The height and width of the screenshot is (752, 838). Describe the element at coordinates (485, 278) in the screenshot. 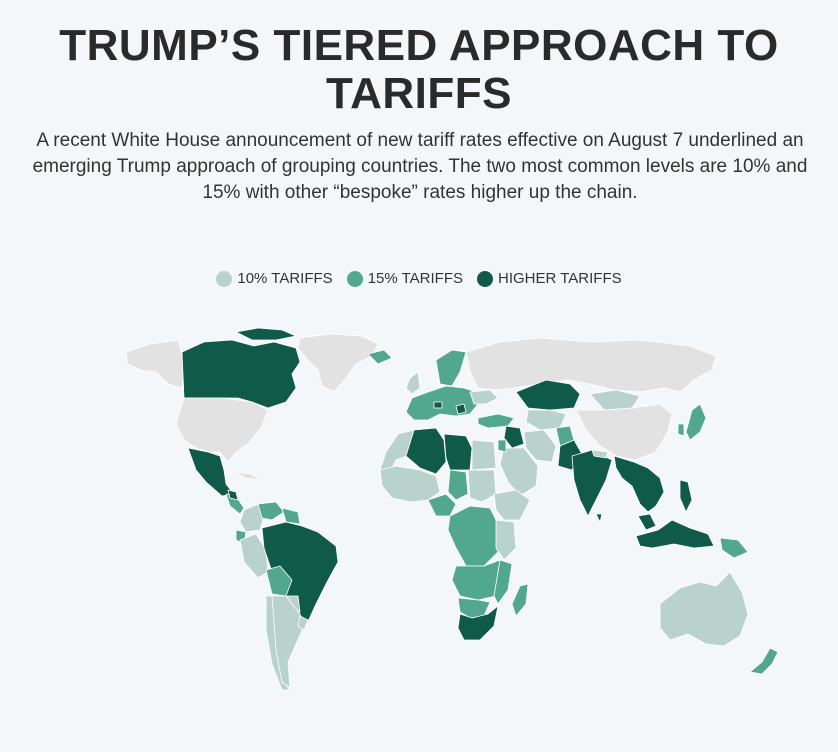

I see `legend-swatch-higher` at that location.